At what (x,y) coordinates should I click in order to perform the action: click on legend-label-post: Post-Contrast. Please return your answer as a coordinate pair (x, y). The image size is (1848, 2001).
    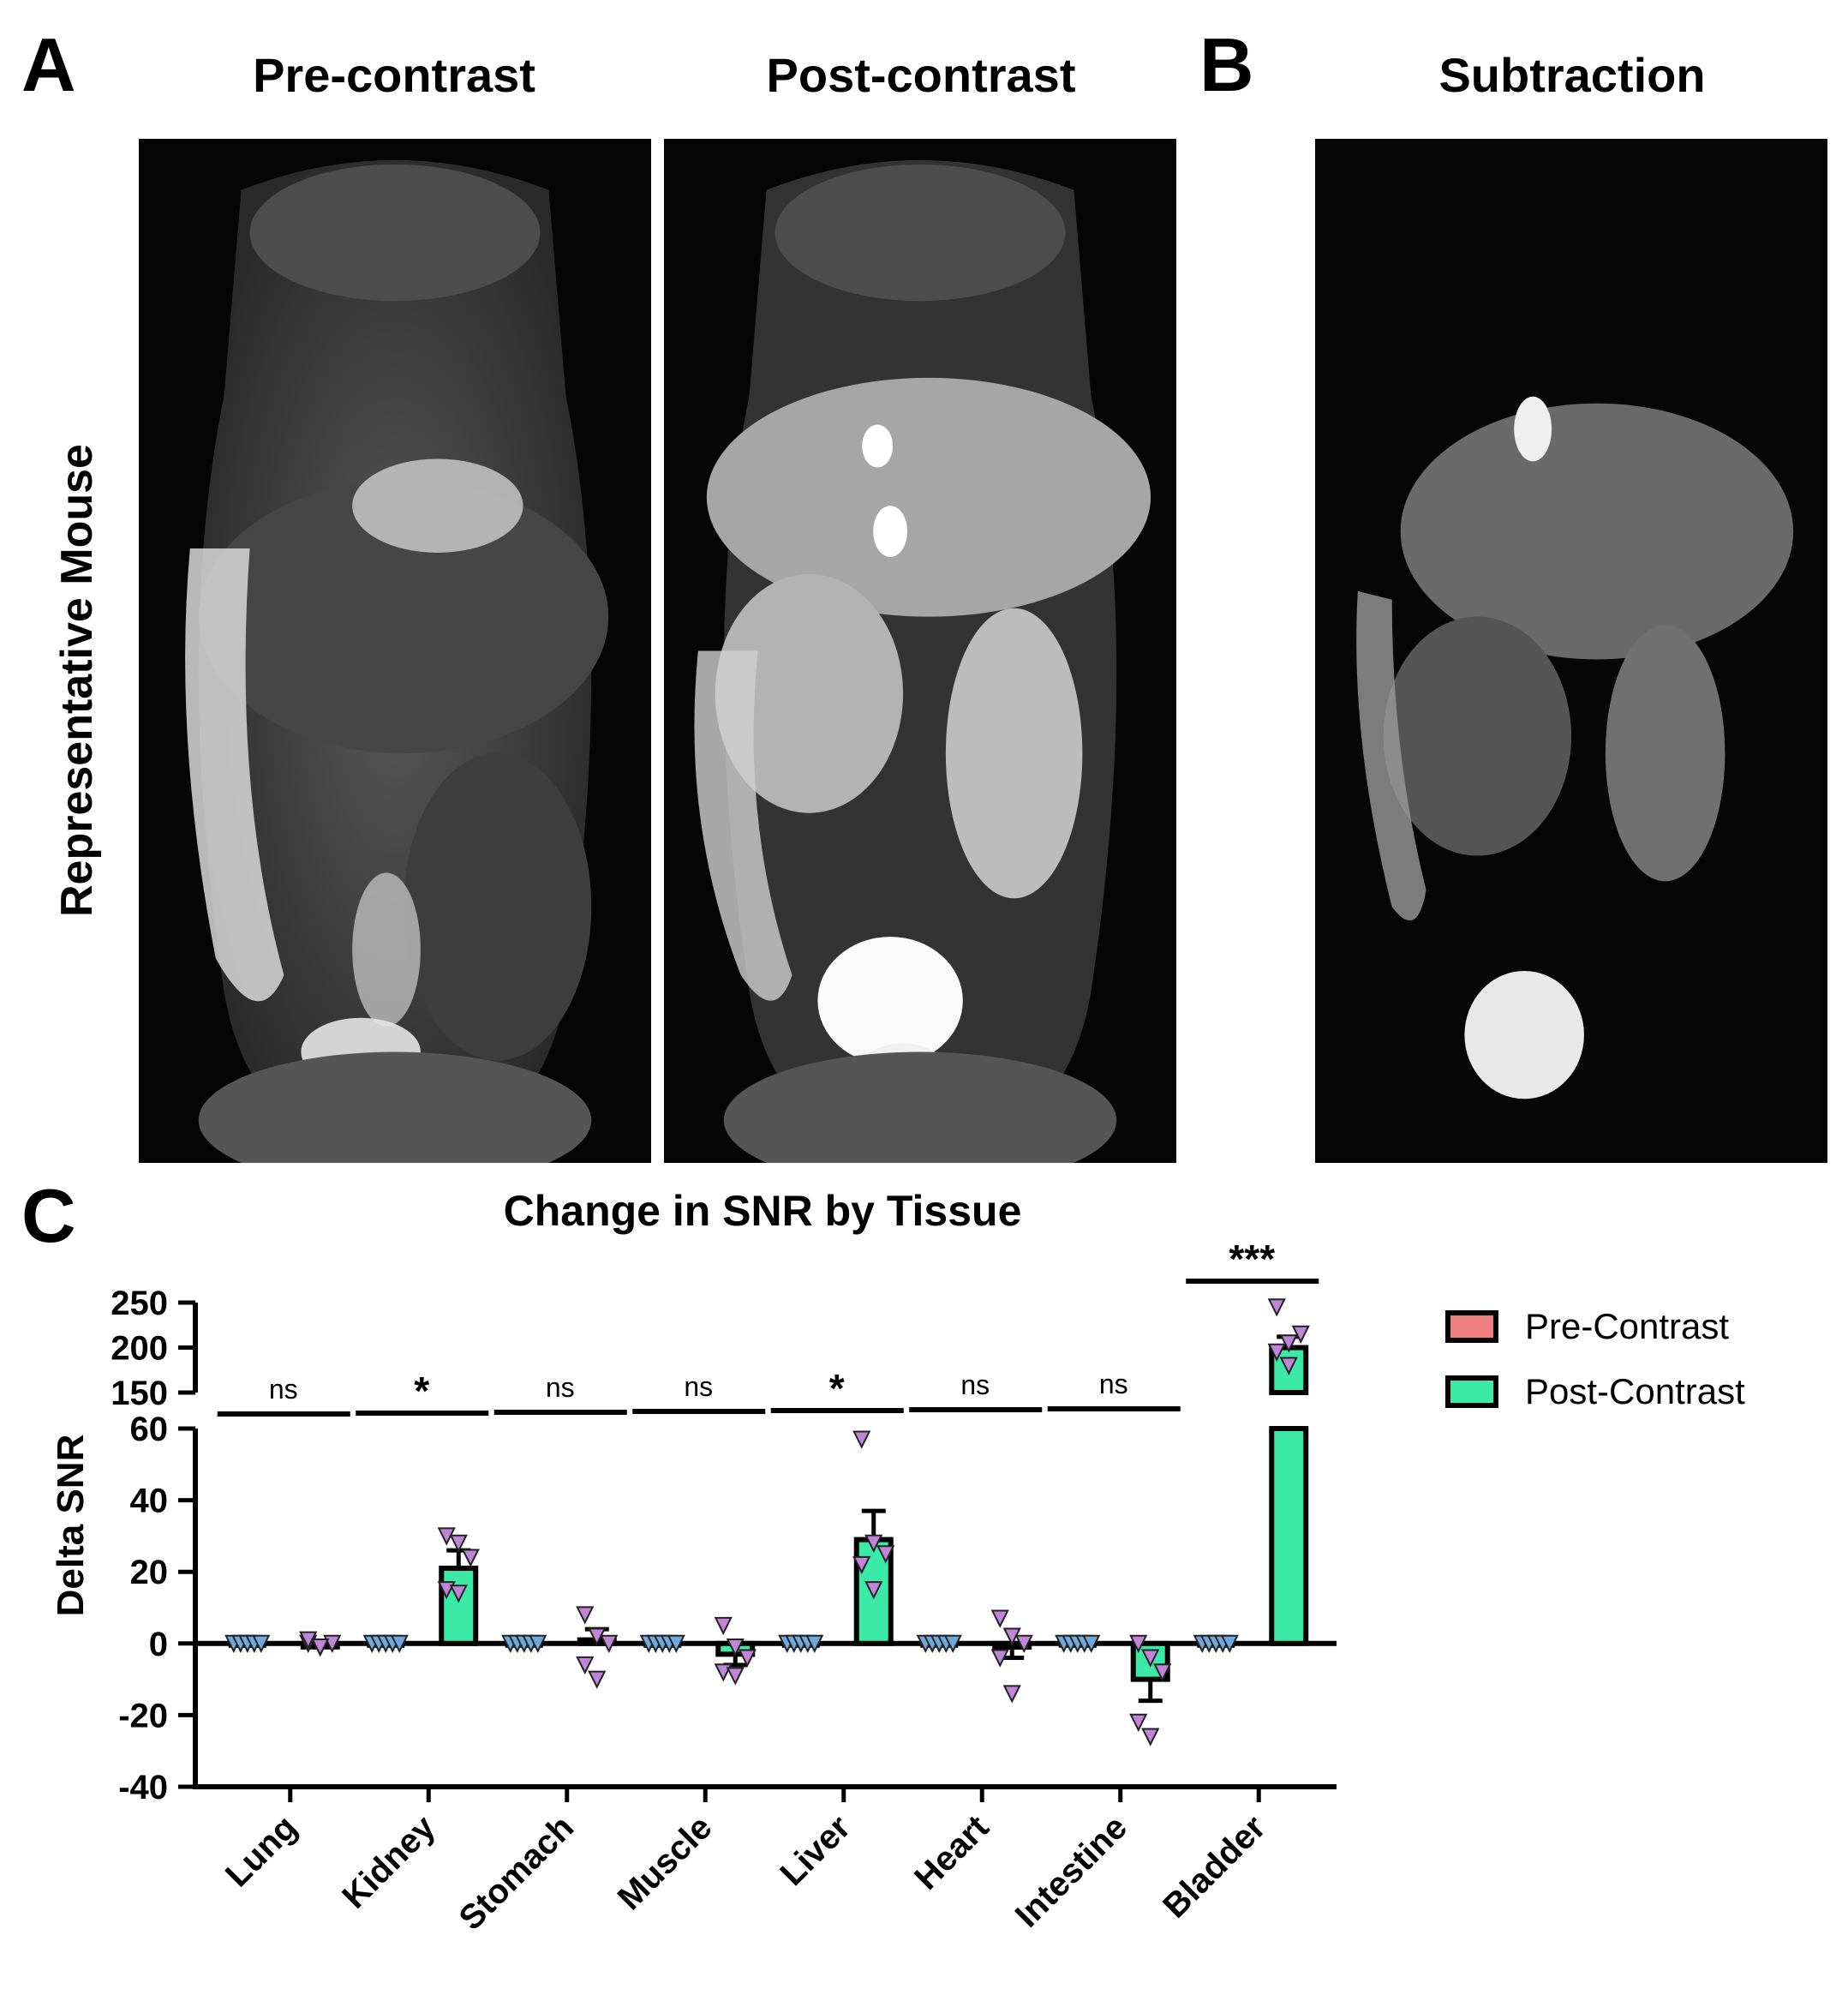
    Looking at the image, I should click on (1635, 1391).